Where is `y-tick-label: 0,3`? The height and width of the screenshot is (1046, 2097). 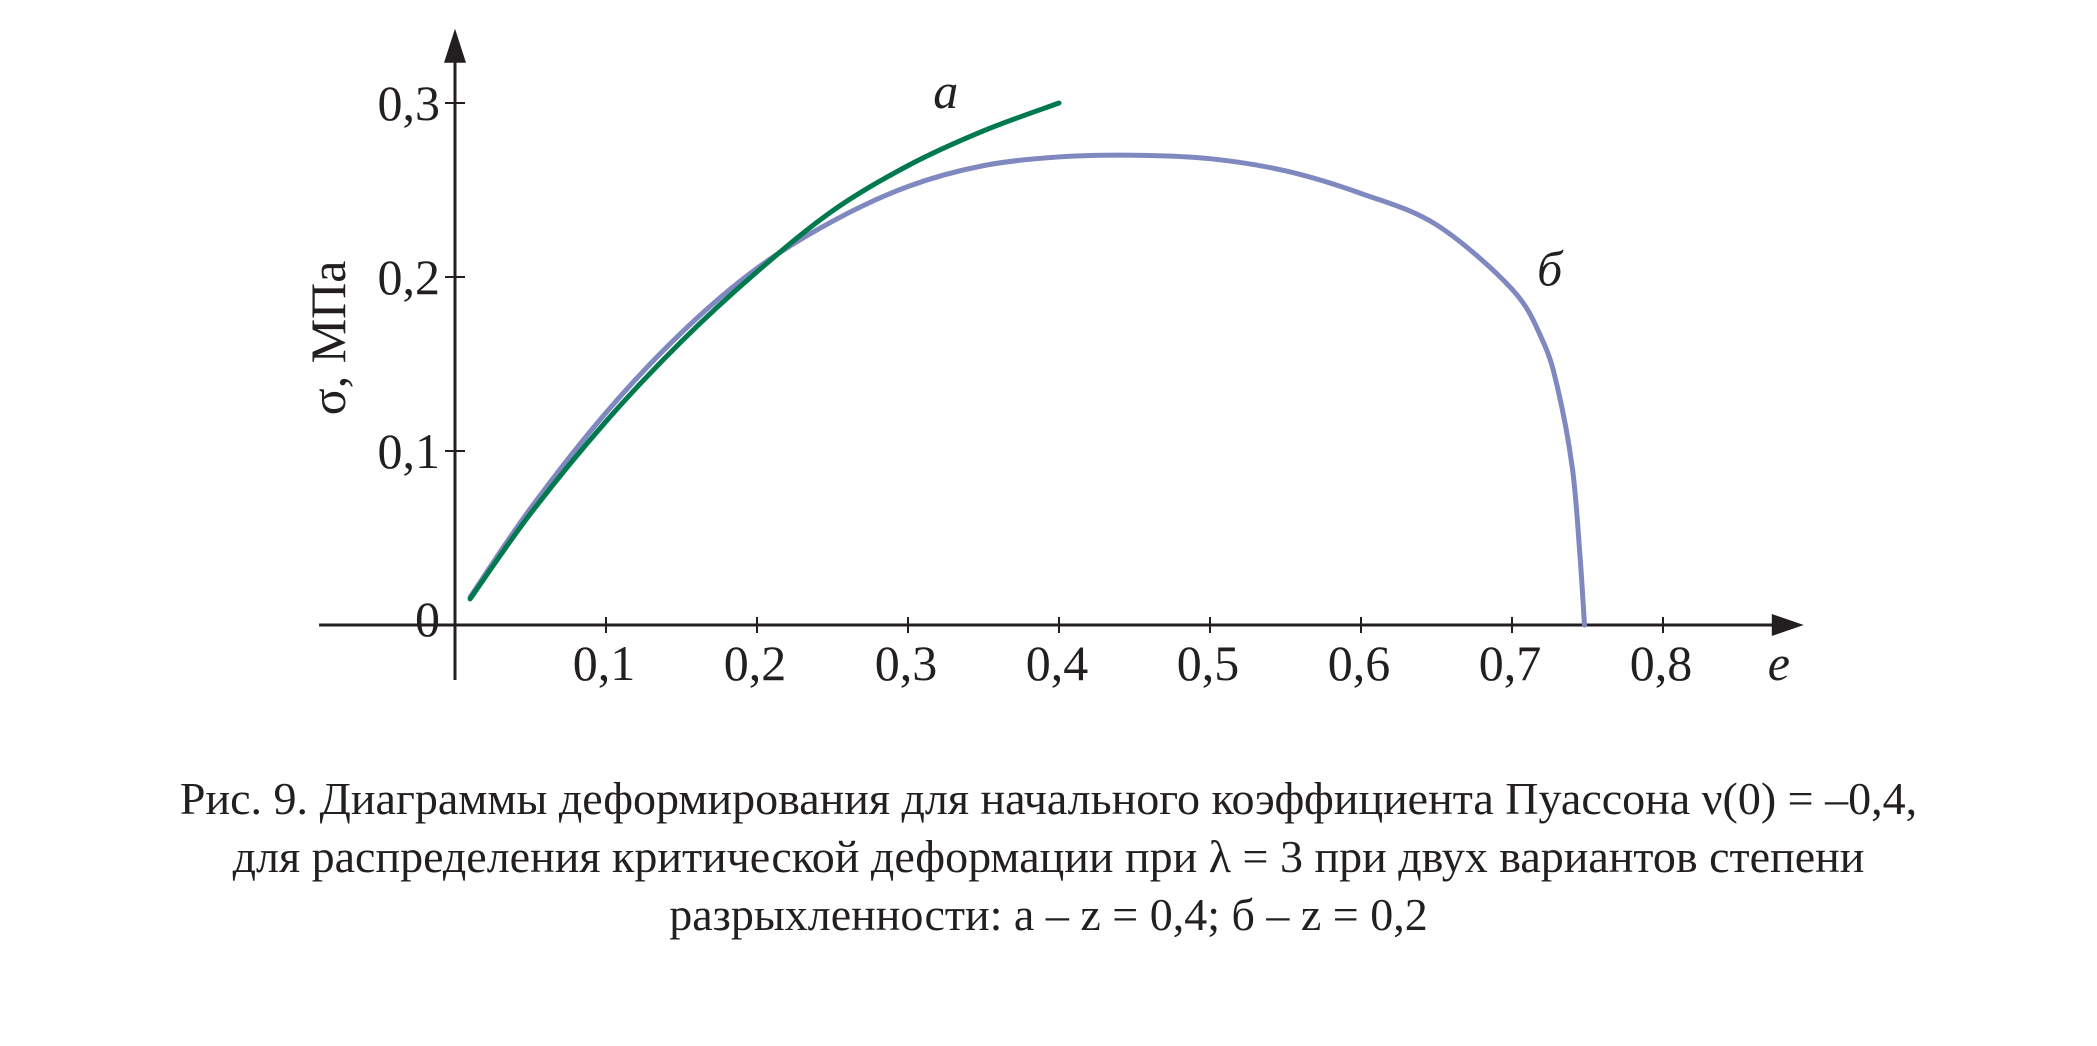
y-tick-label: 0,3 is located at coordinates (409, 103).